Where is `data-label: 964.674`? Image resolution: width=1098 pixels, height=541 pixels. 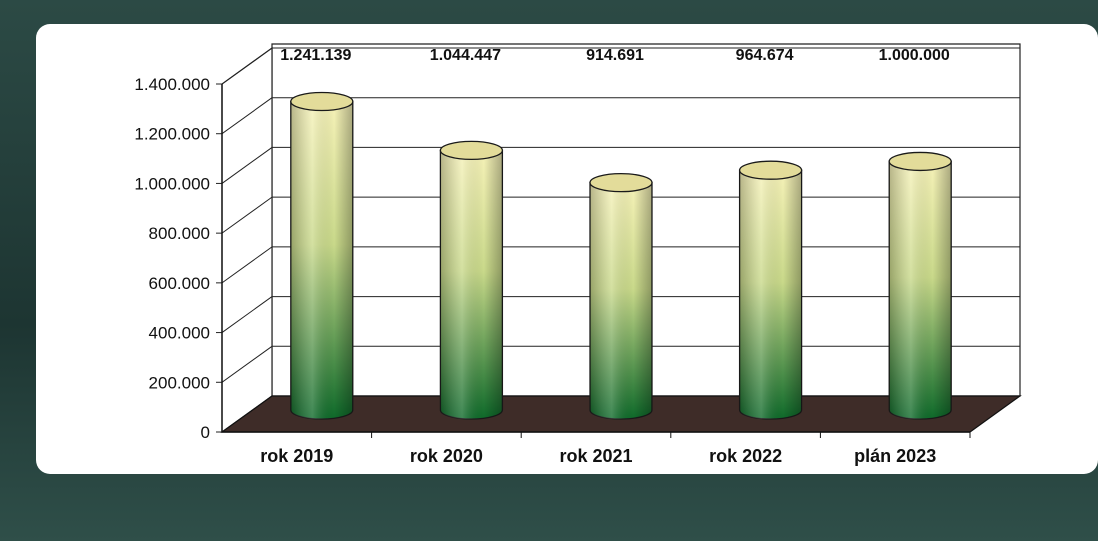 data-label: 964.674 is located at coordinates (765, 55).